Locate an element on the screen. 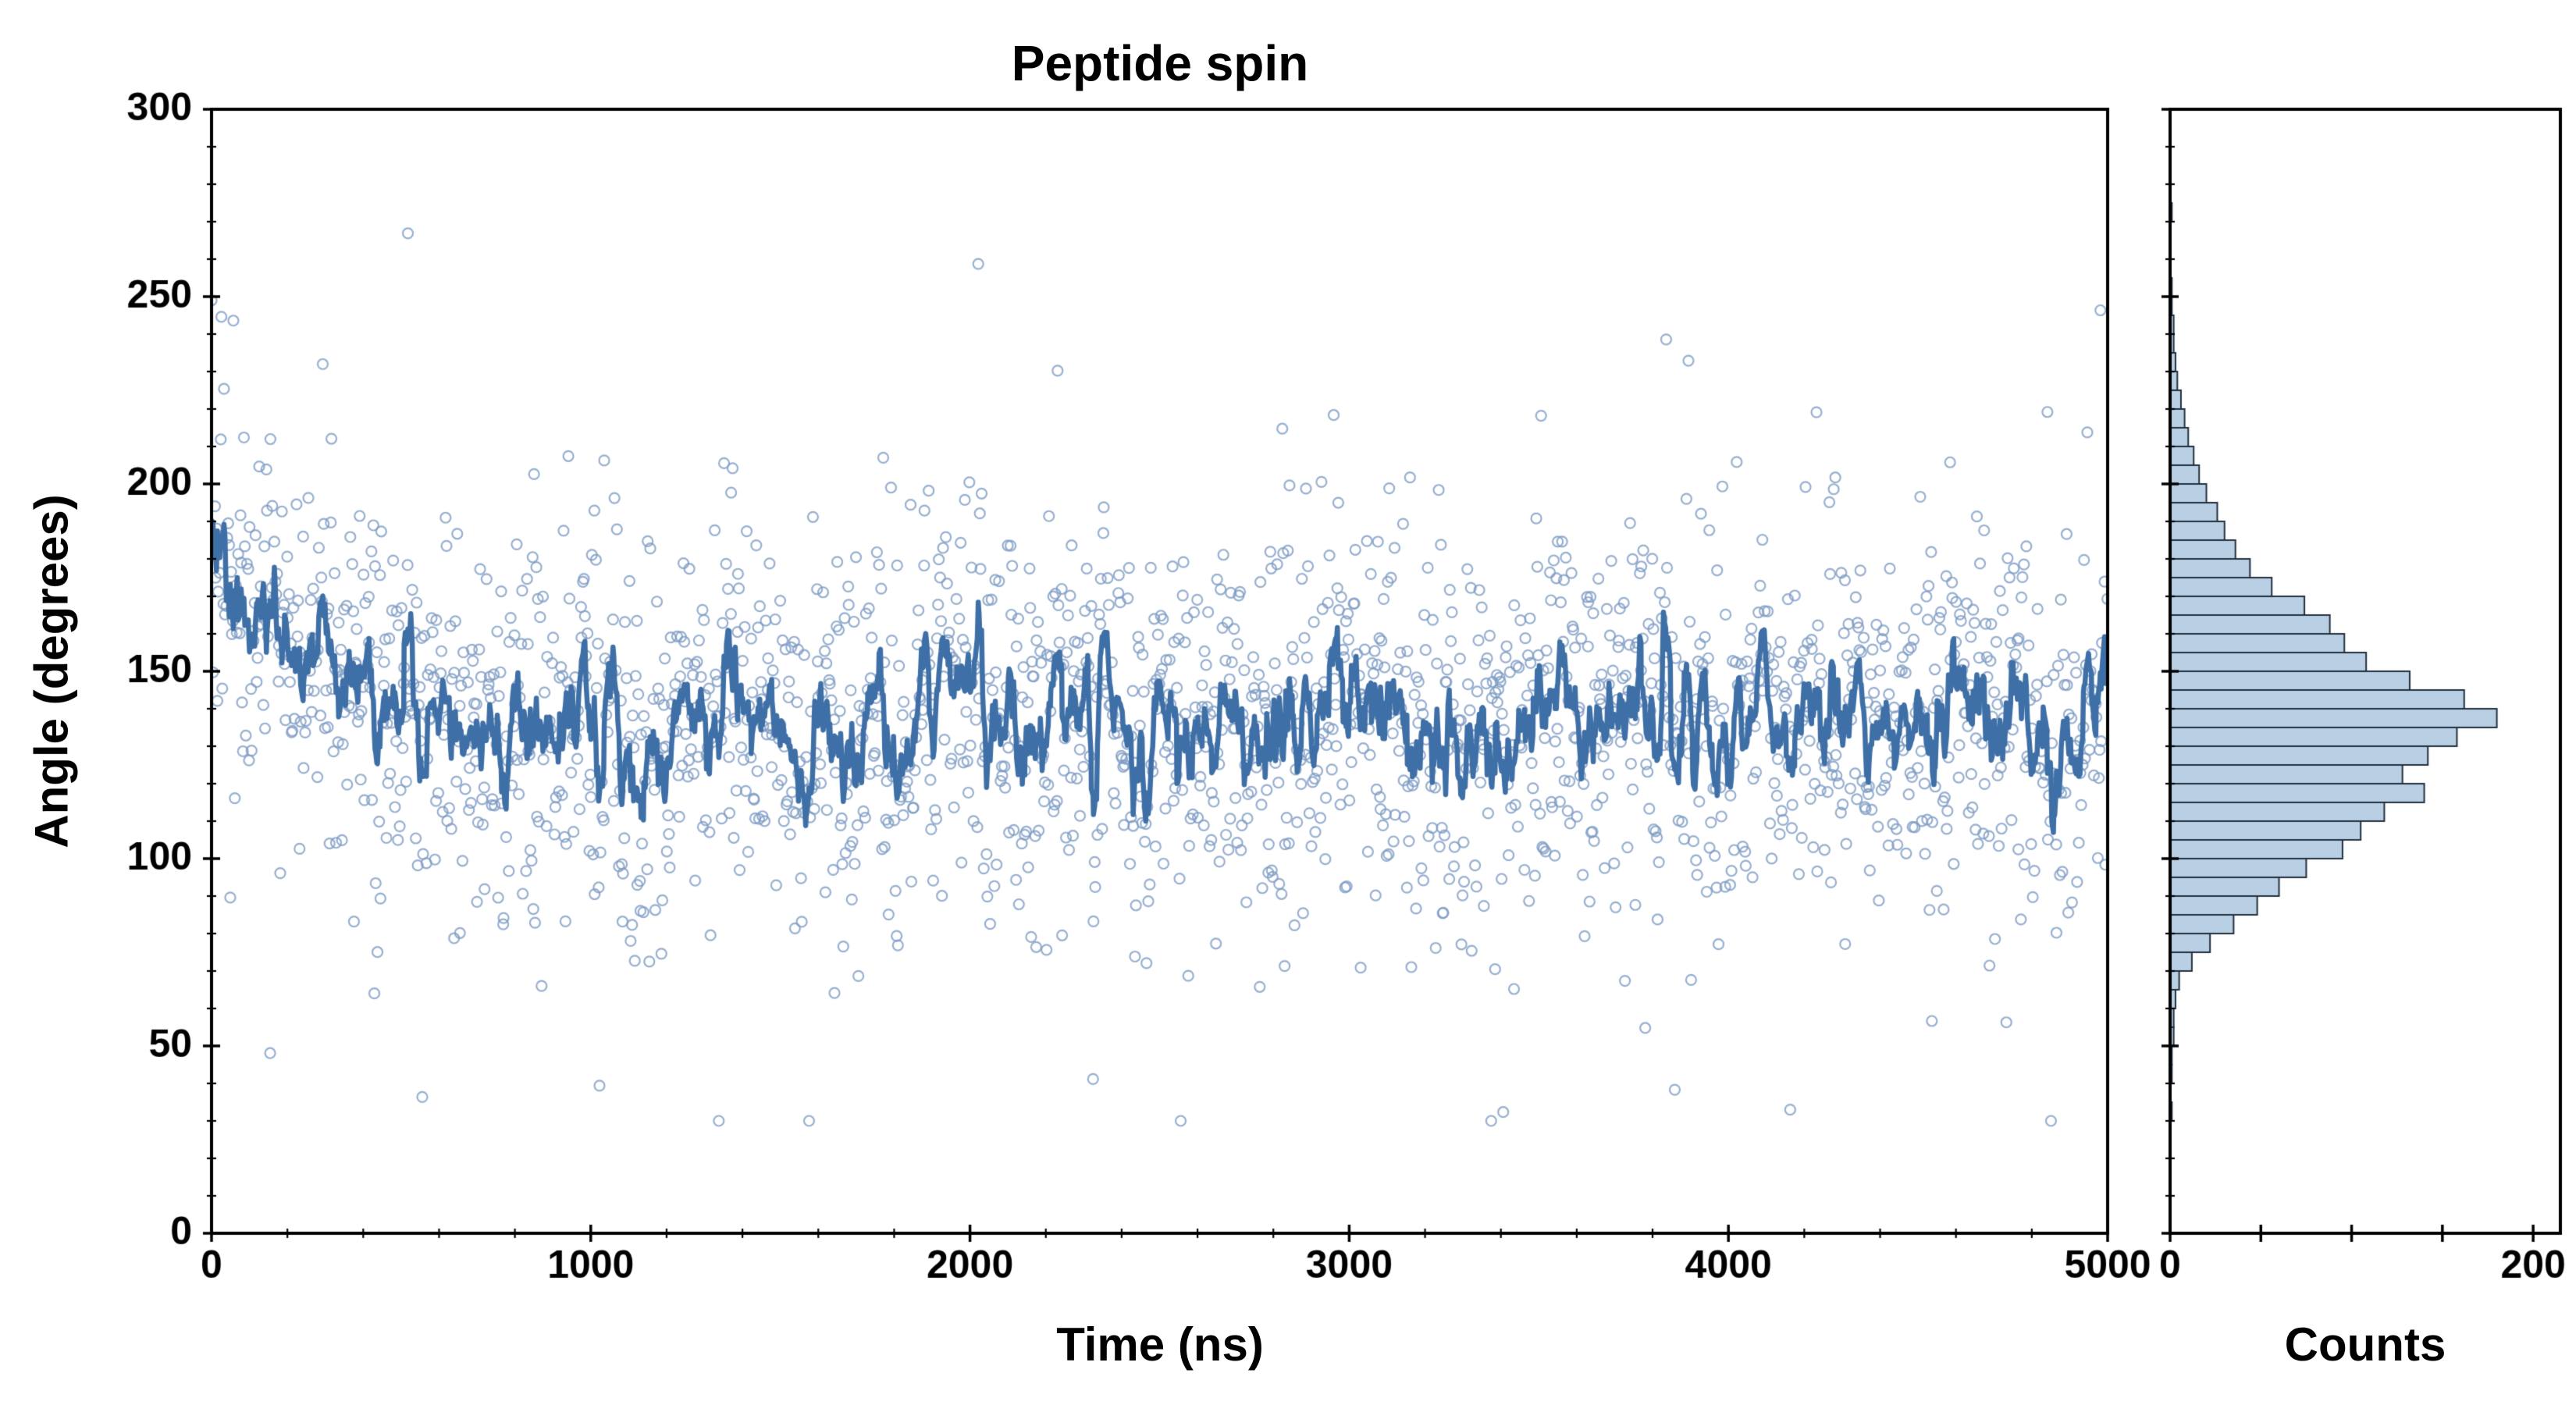 This screenshot has width=2576, height=1405. y-axis-label: Angle (degrees) is located at coordinates (51, 671).